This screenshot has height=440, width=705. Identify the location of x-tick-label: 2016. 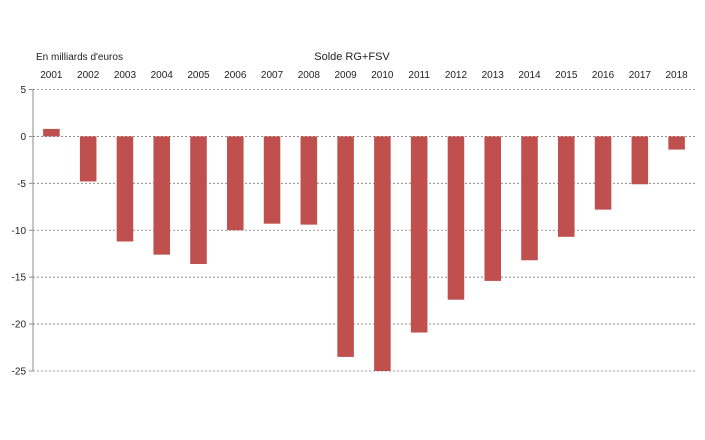
(603, 75).